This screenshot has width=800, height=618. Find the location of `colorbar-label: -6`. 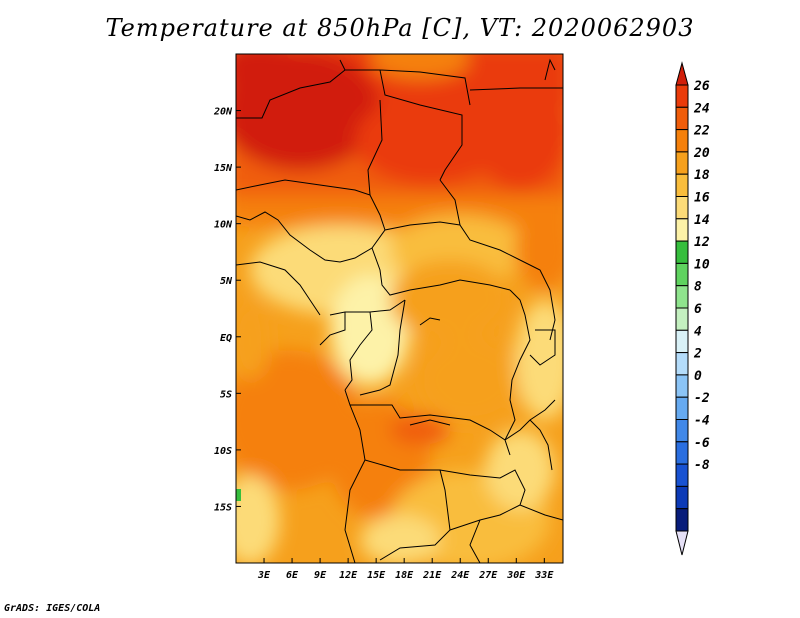

colorbar-label: -6 is located at coordinates (702, 443).